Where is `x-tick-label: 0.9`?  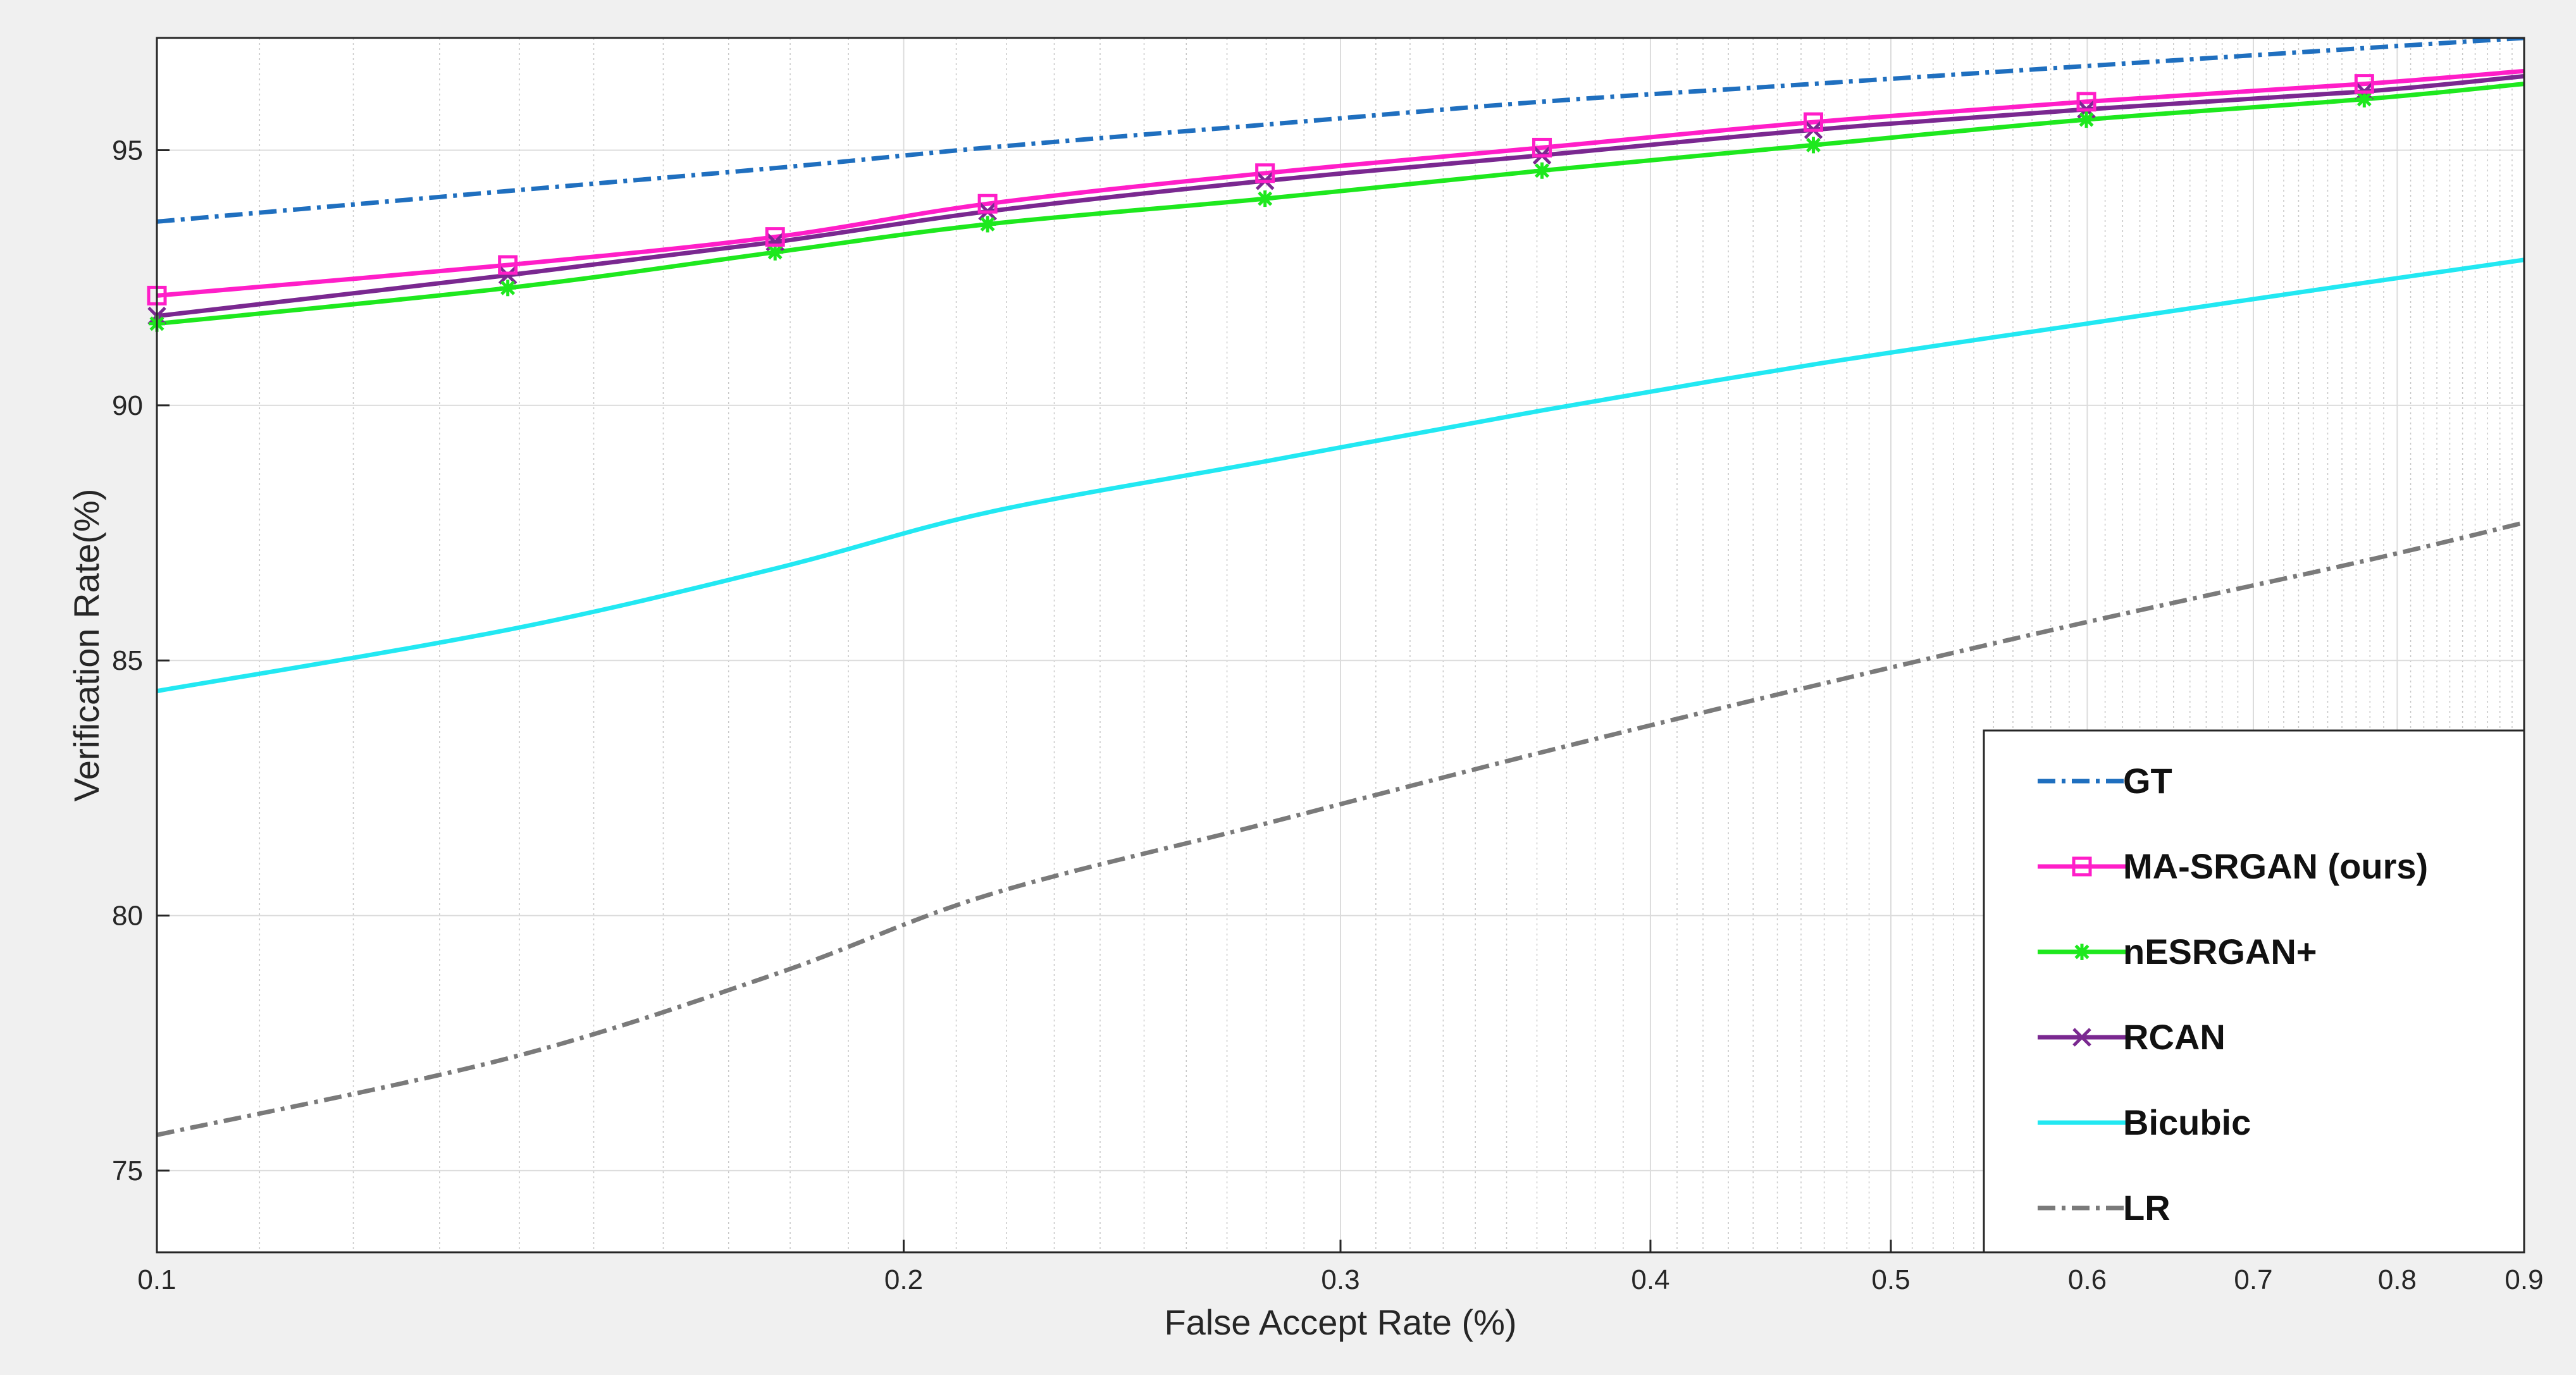 x-tick-label: 0.9 is located at coordinates (2524, 1279).